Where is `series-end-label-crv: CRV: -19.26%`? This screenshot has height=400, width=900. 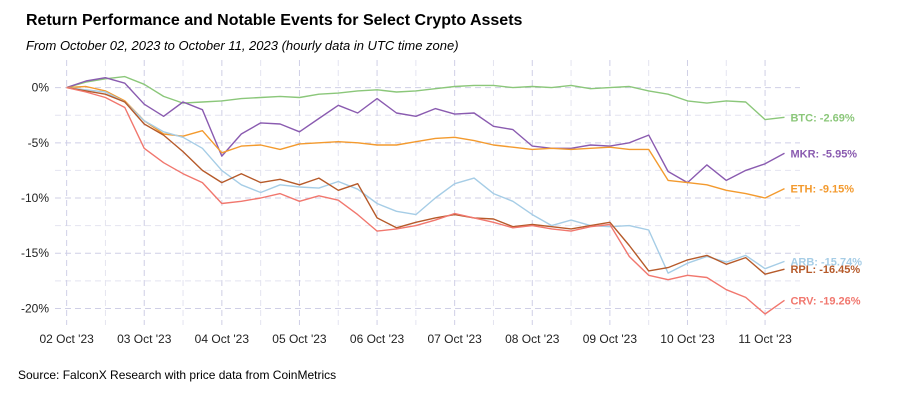
series-end-label-crv: CRV: -19.26% is located at coordinates (825, 301).